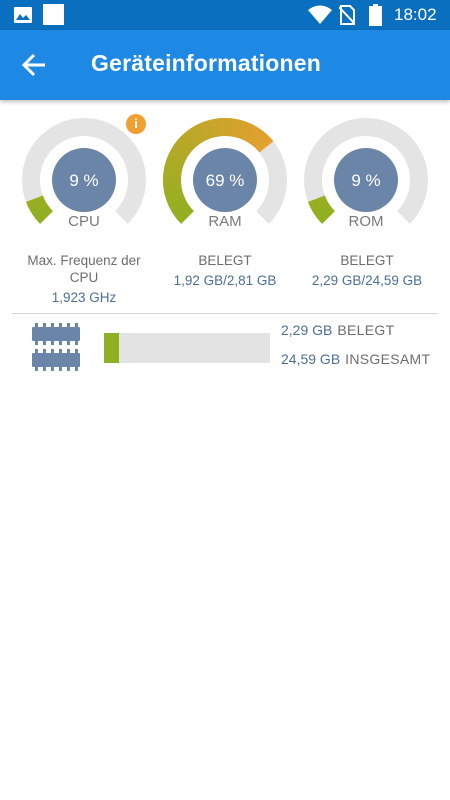  I want to click on cpu-info: Max. Frequenz der CPU 1,923 GHz, so click(84, 279).